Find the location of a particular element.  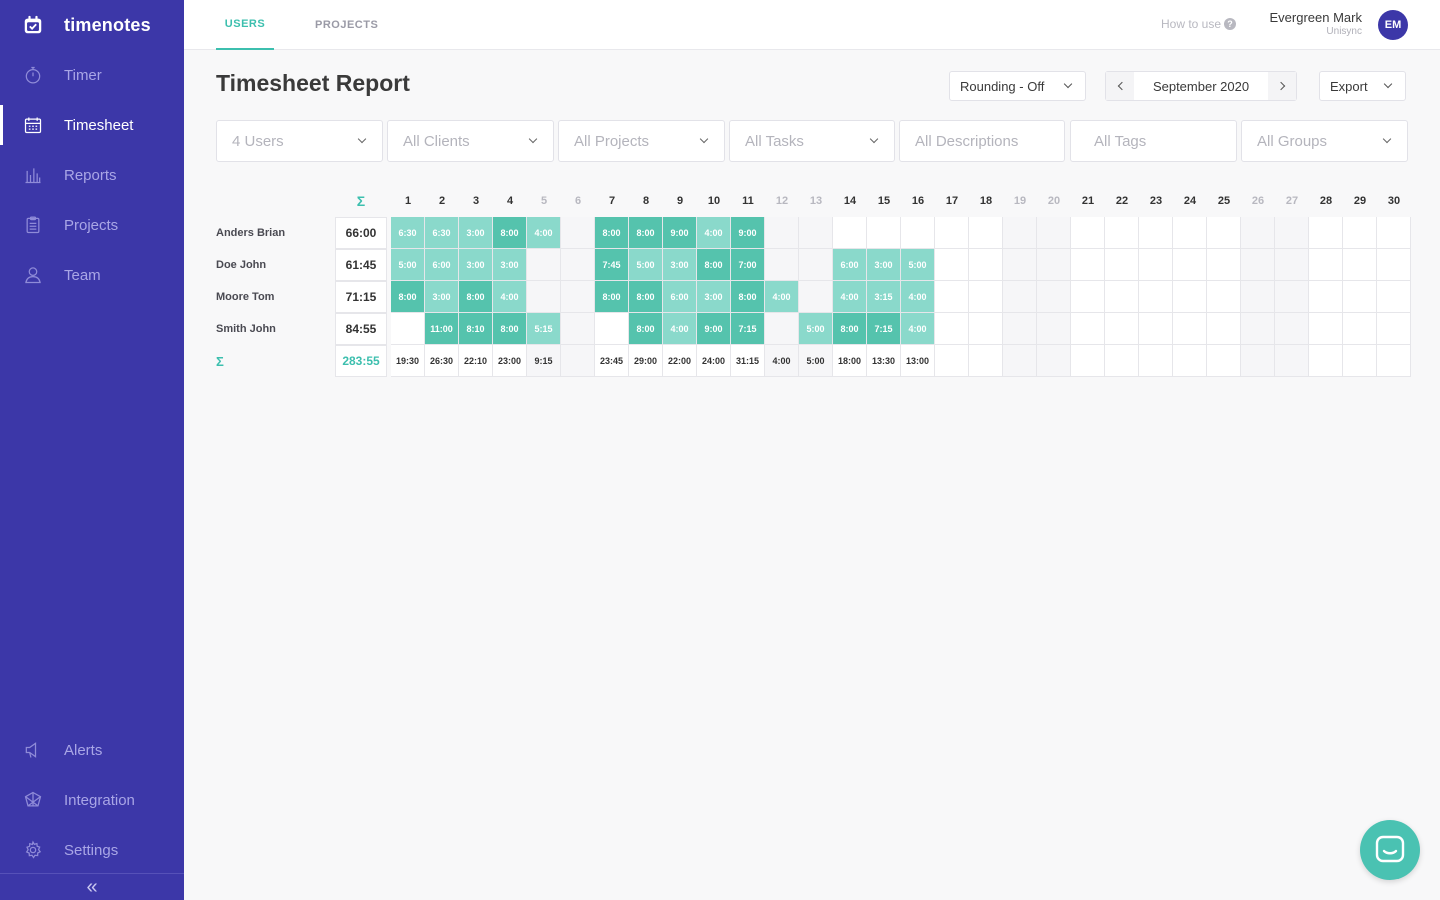

next-month-button is located at coordinates (1282, 86).